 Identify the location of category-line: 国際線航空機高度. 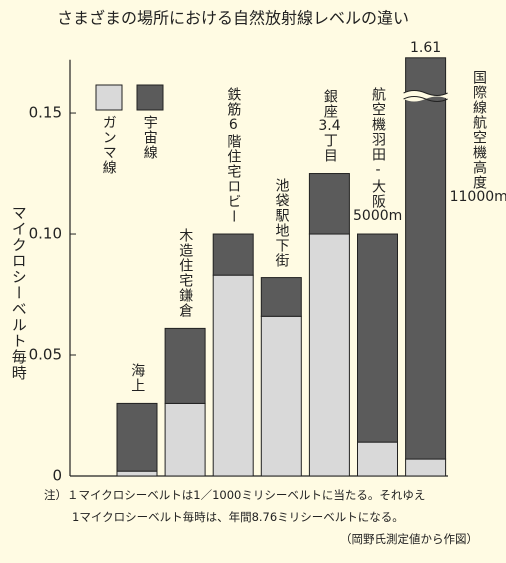
(479, 130).